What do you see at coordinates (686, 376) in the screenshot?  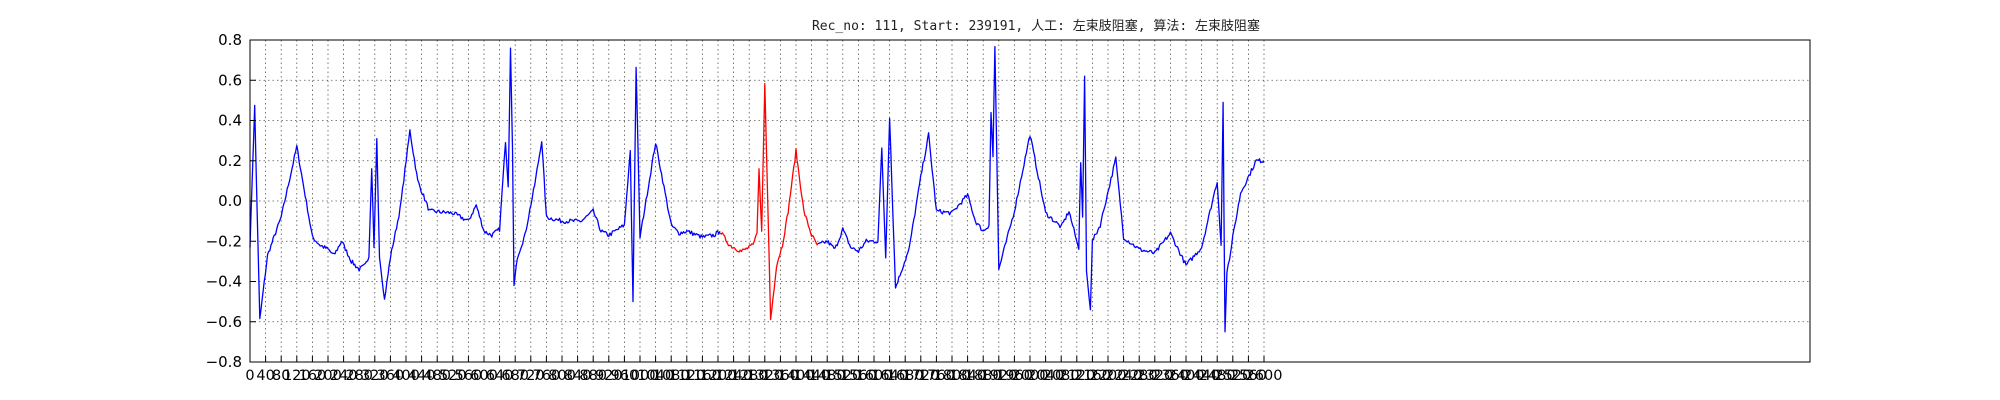 I see `x-tick-label: 1120` at bounding box center [686, 376].